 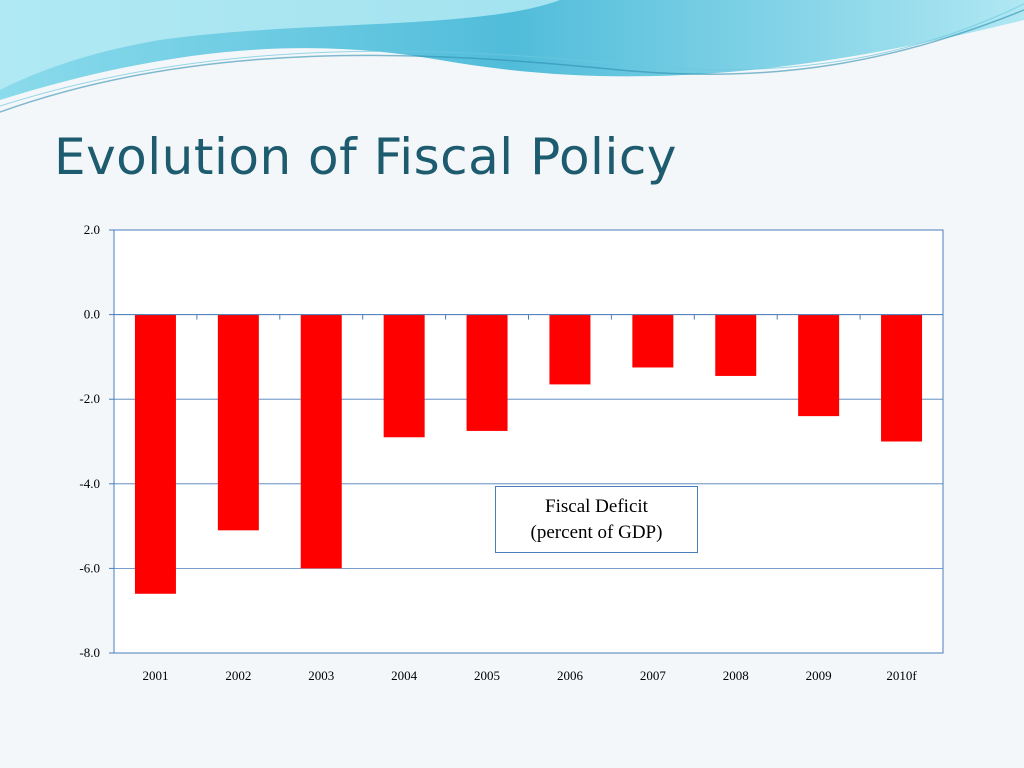 What do you see at coordinates (321, 441) in the screenshot?
I see `bar-2003` at bounding box center [321, 441].